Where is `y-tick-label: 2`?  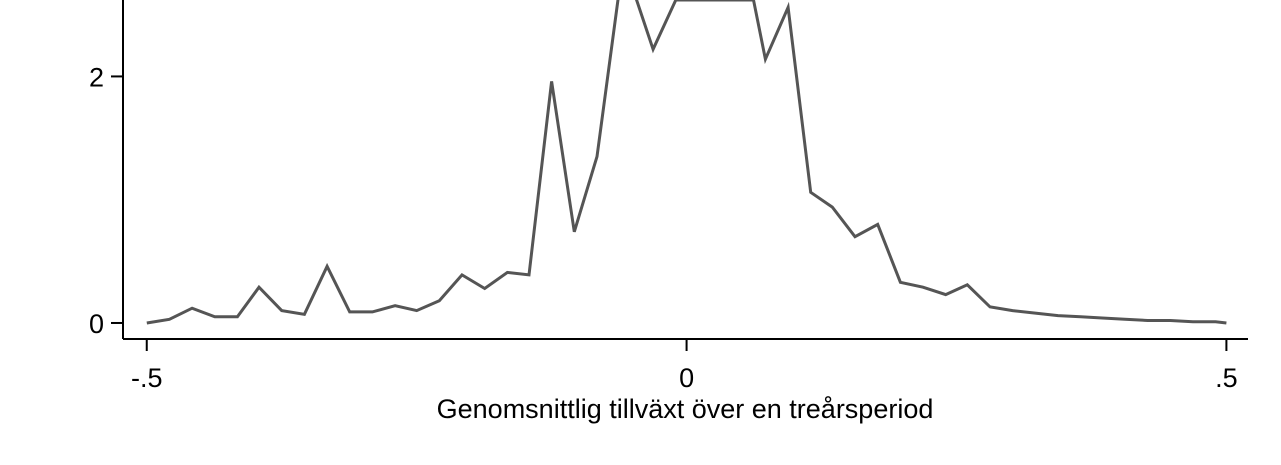
y-tick-label: 2 is located at coordinates (96, 77).